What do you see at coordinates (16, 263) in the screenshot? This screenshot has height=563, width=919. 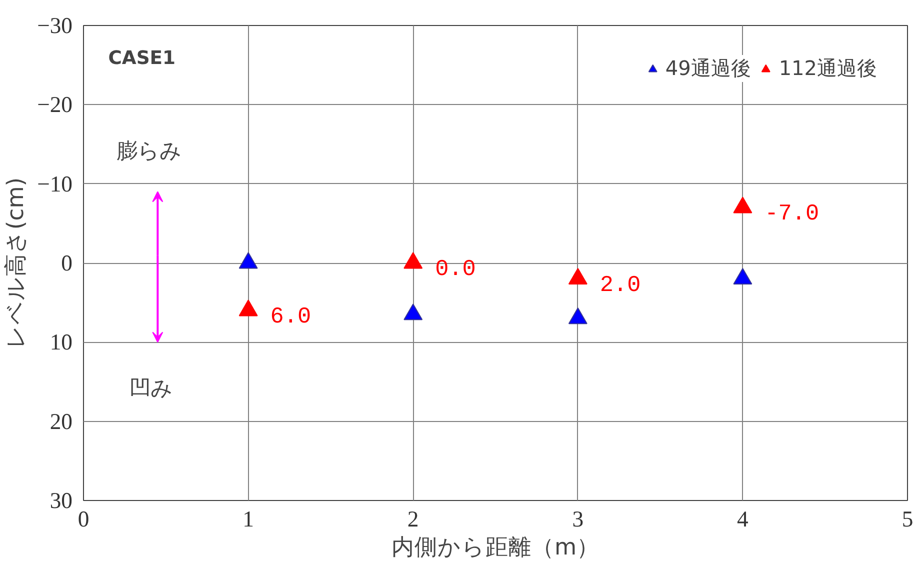 I see `y-axis-title: レベル高さ(cm)` at bounding box center [16, 263].